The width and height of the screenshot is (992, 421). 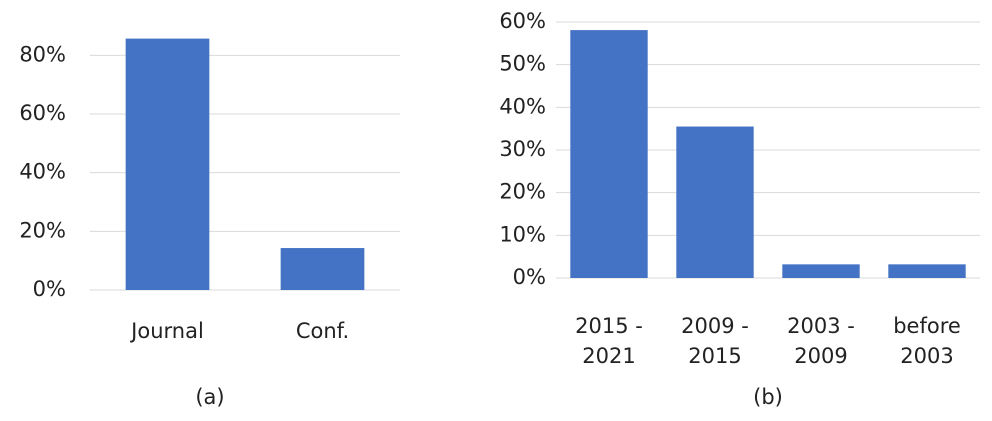 I want to click on x-tick-label: Conf., so click(x=322, y=331).